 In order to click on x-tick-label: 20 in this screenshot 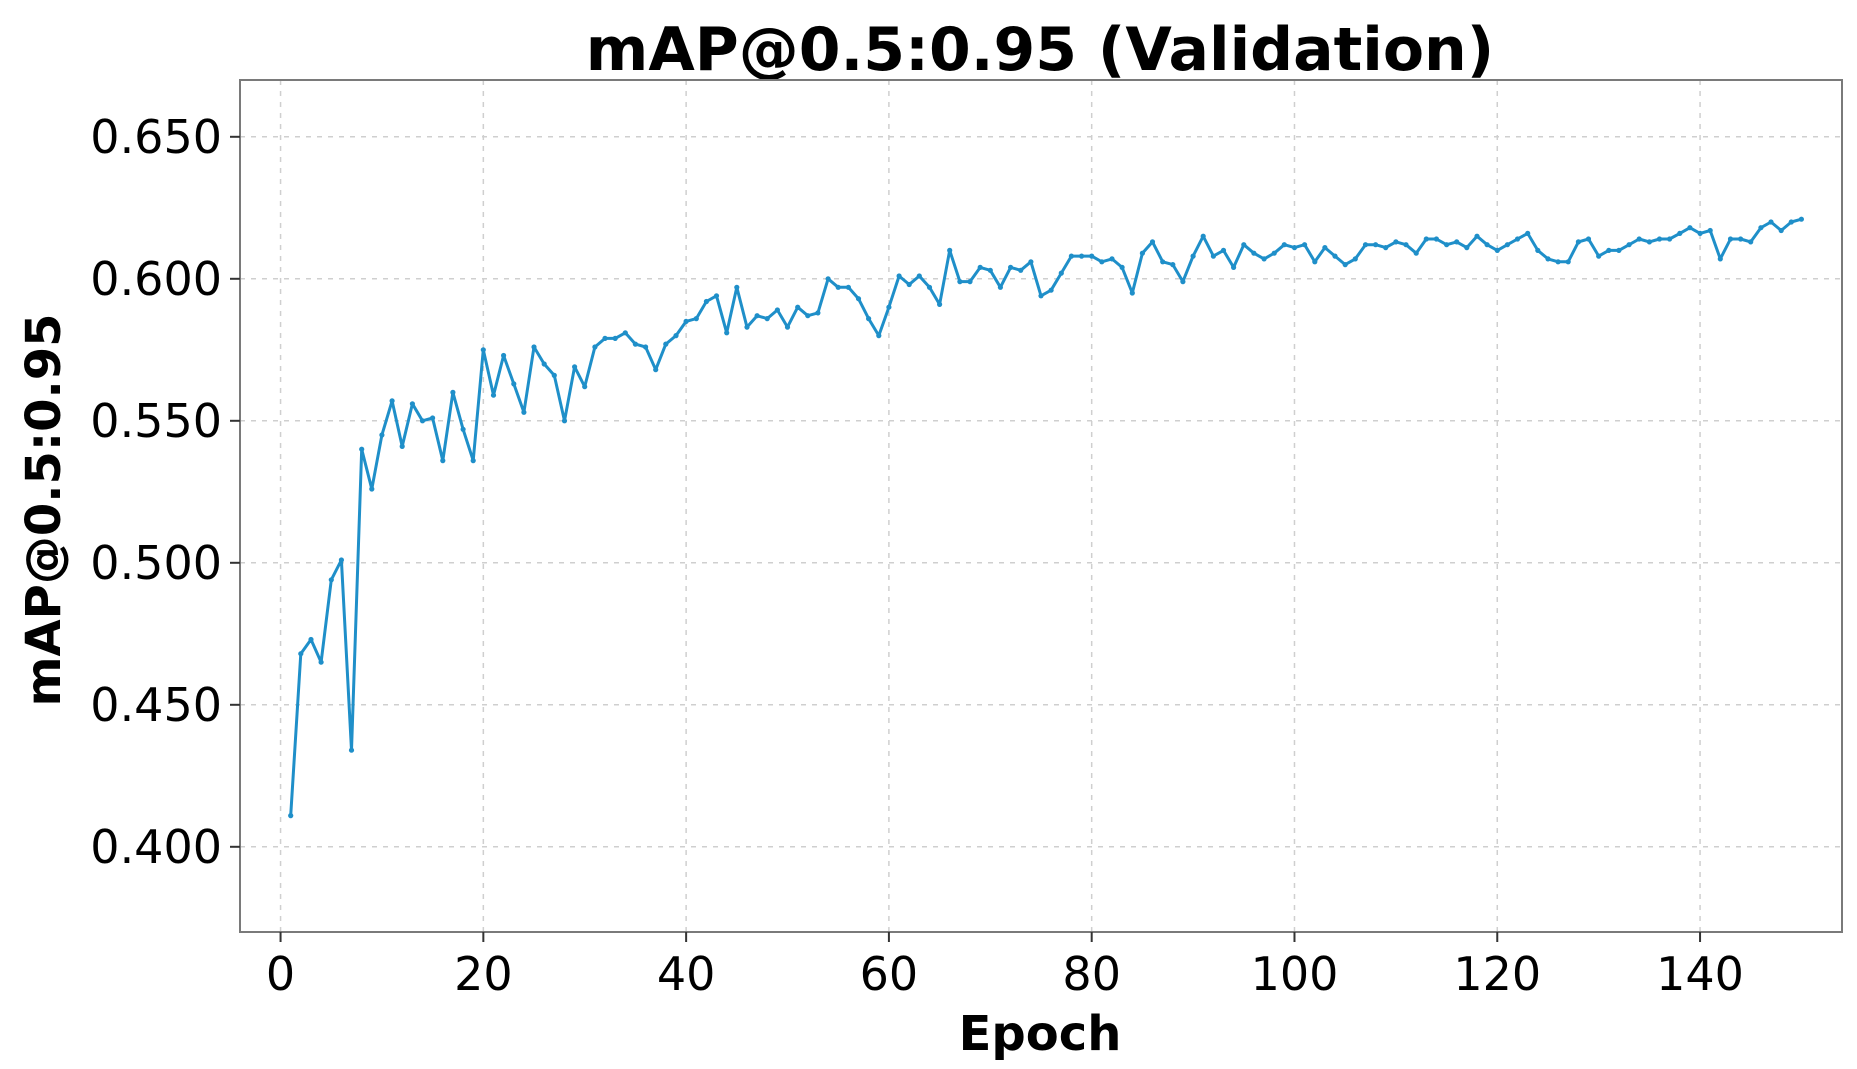, I will do `click(483, 974)`.